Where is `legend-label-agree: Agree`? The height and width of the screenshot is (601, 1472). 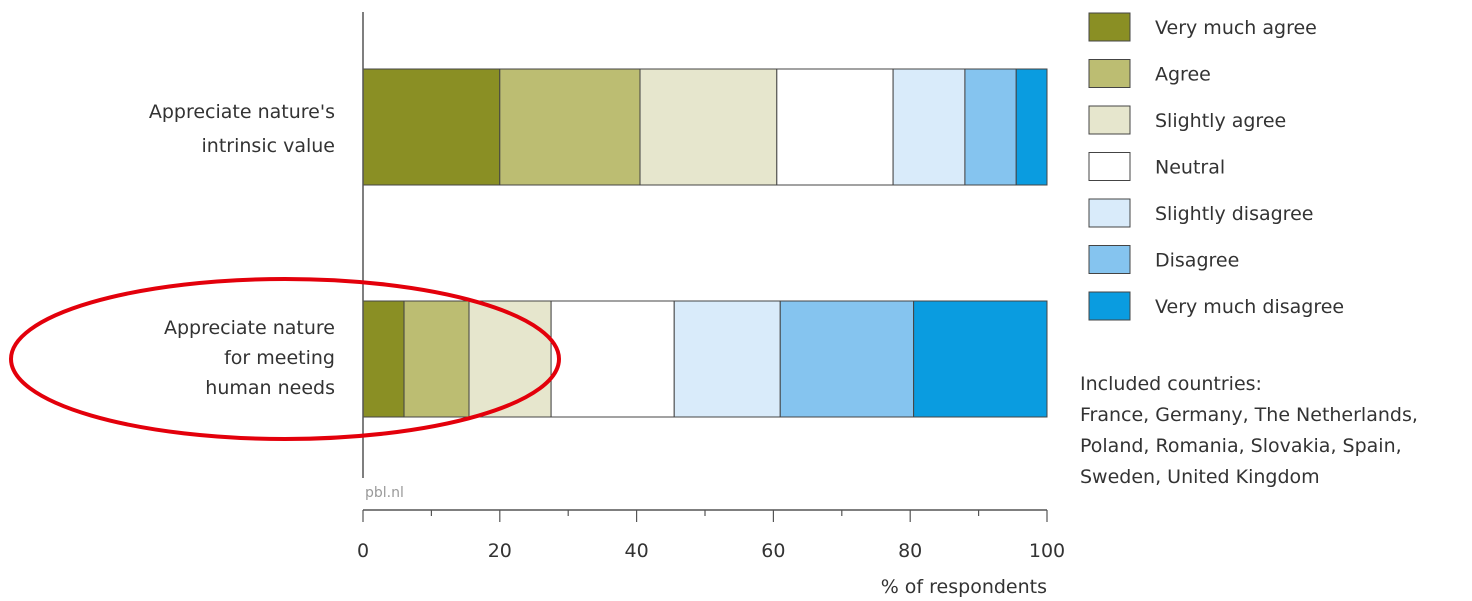 legend-label-agree: Agree is located at coordinates (1183, 75).